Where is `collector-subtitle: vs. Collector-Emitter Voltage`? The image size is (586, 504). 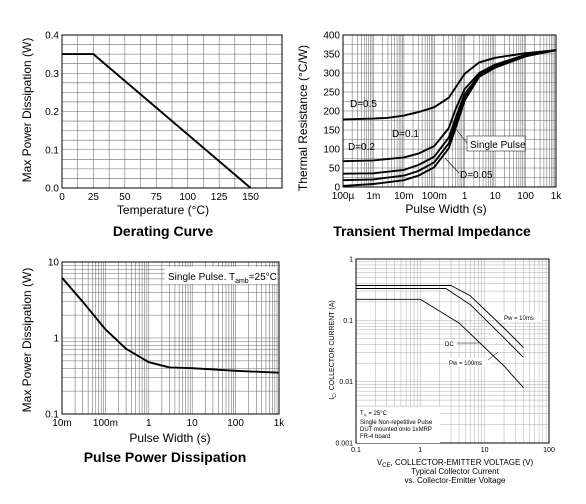 collector-subtitle: vs. Collector-Emitter Voltage is located at coordinates (455, 480).